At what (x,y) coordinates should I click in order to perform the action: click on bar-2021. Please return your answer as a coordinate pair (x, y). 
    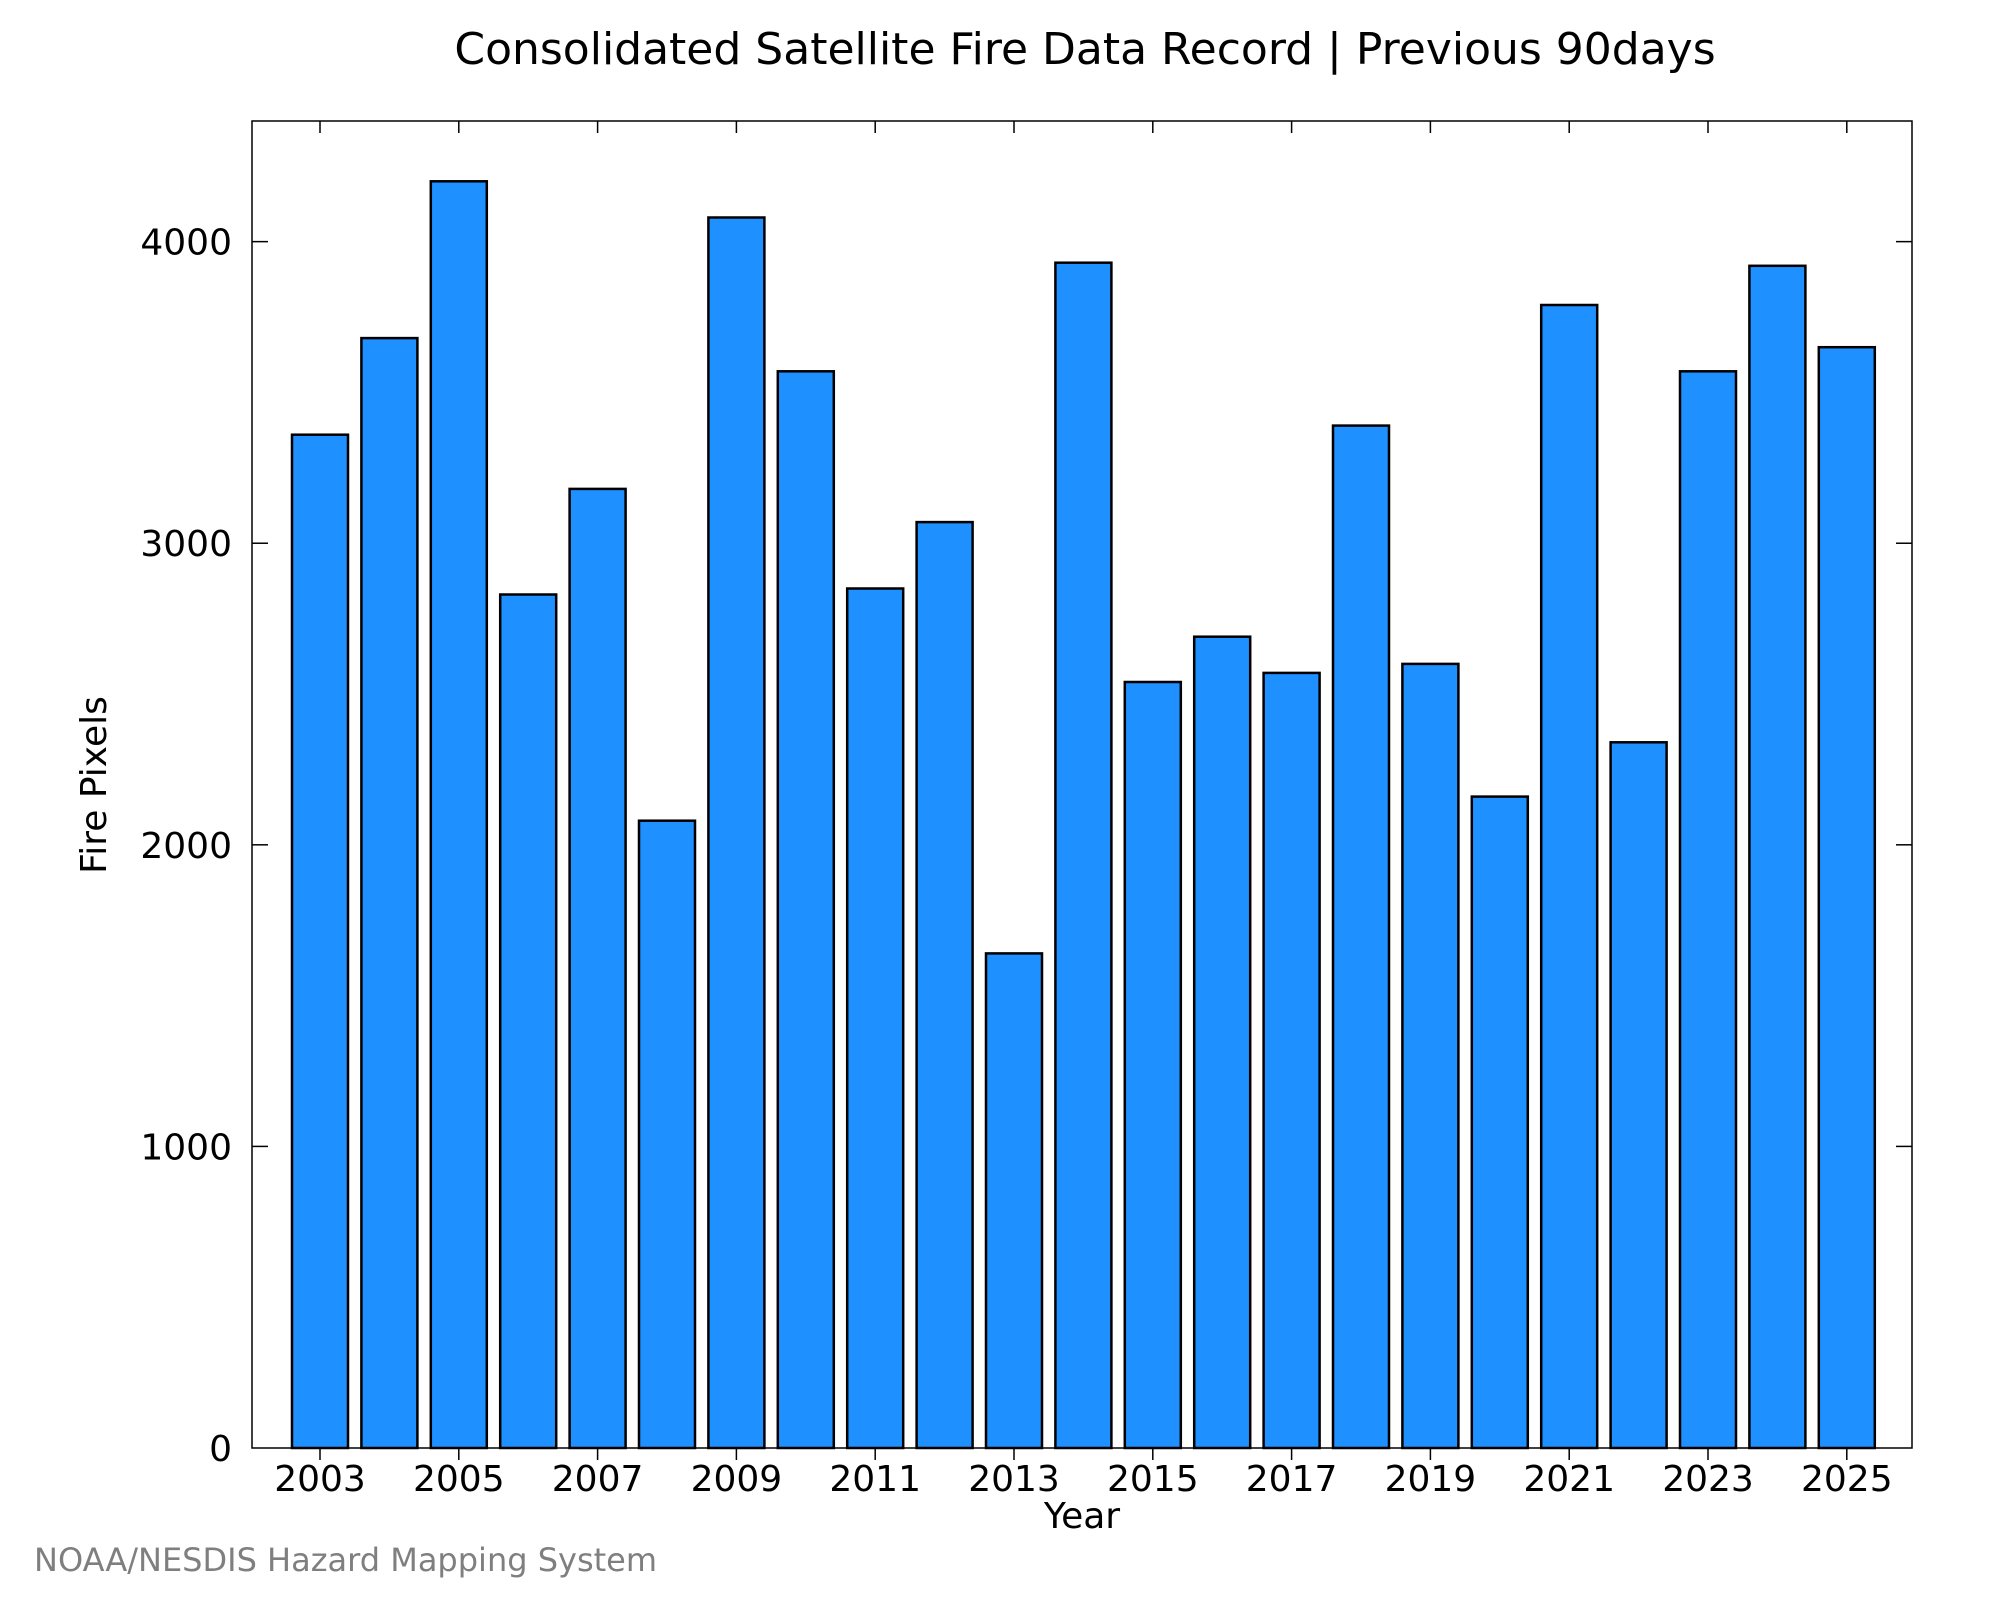
    Looking at the image, I should click on (1569, 876).